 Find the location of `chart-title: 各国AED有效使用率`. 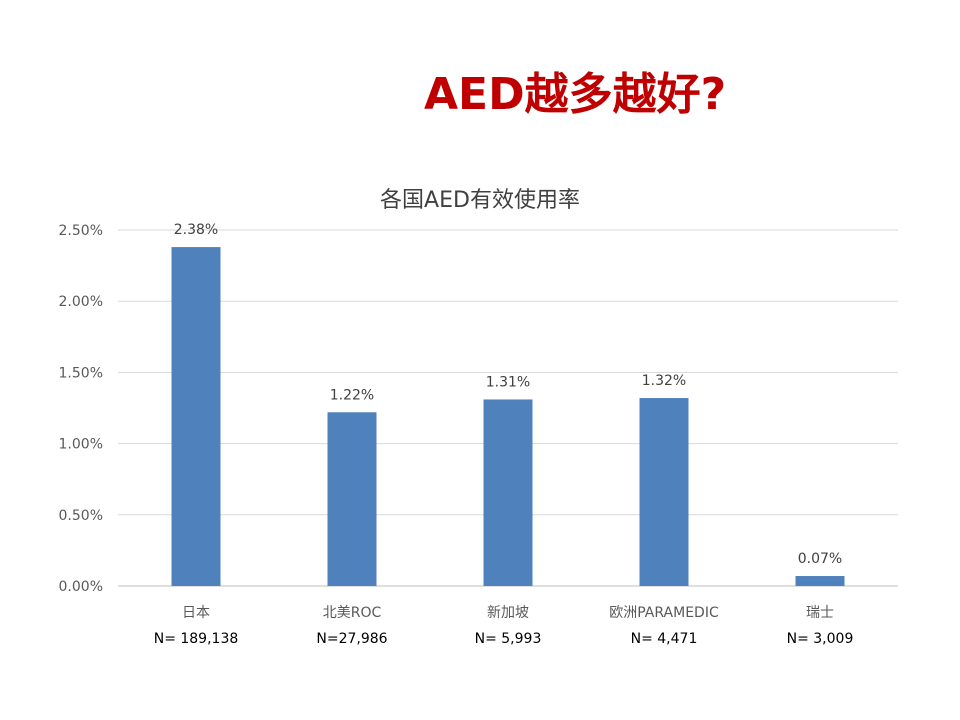

chart-title: 各国AED有效使用率 is located at coordinates (480, 200).